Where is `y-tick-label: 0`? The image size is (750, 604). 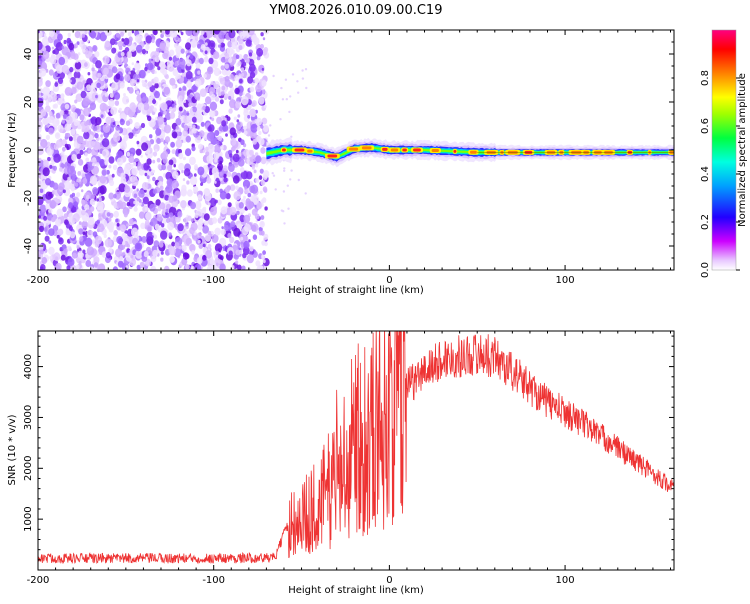 y-tick-label: 0 is located at coordinates (28, 150).